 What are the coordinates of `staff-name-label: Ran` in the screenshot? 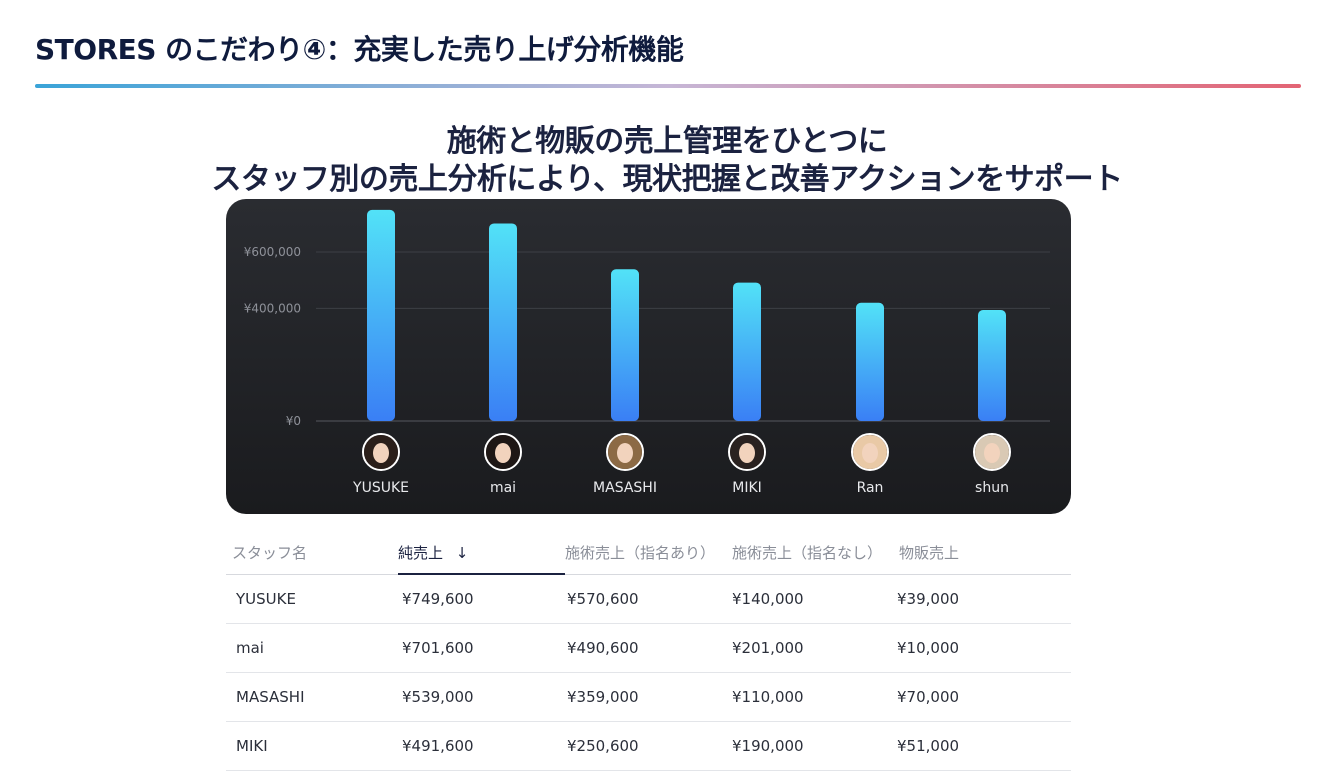 It's located at (870, 488).